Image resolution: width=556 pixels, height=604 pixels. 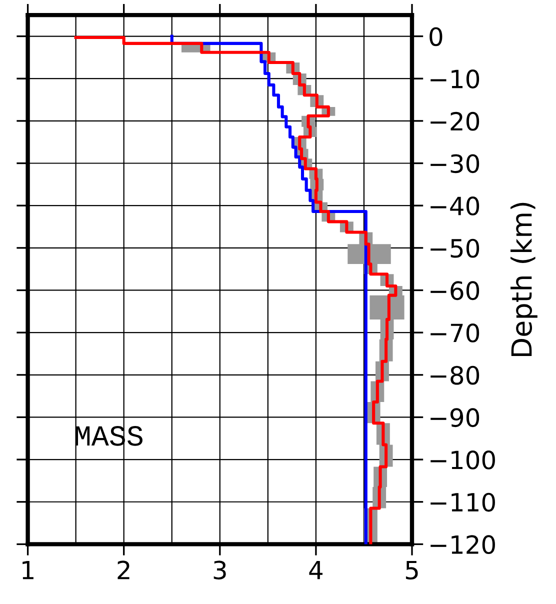 What do you see at coordinates (412, 570) in the screenshot?
I see `x-tick-label: 5` at bounding box center [412, 570].